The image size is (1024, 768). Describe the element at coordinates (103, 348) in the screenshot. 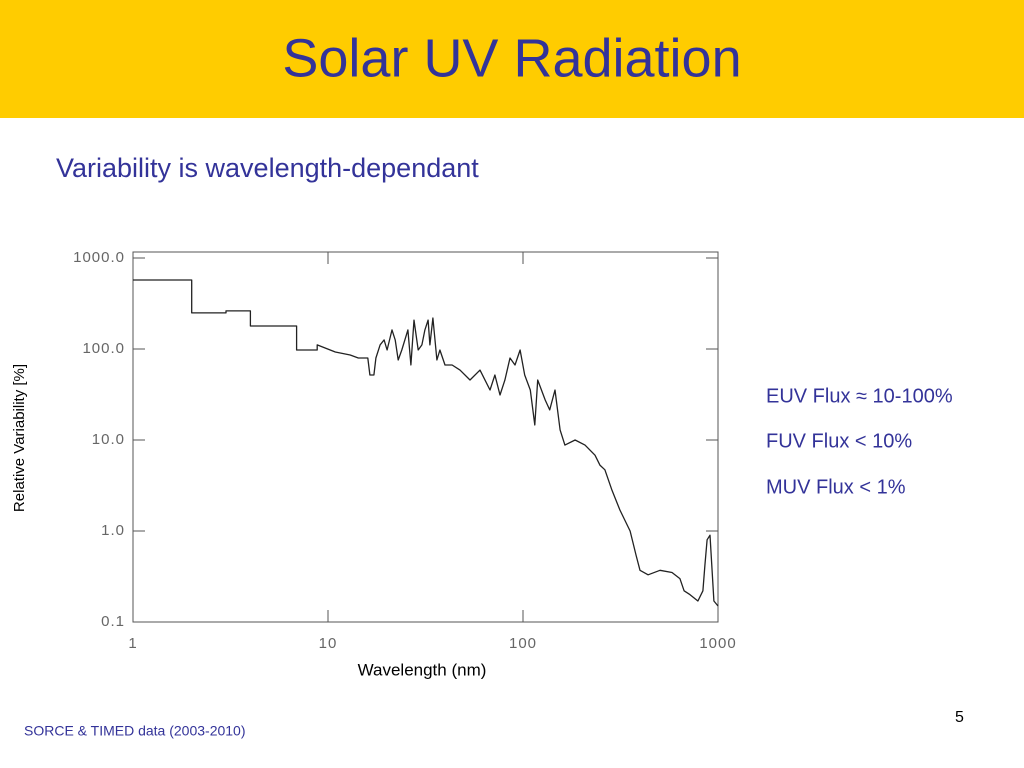

I see `y-tick-label: 100.0` at that location.